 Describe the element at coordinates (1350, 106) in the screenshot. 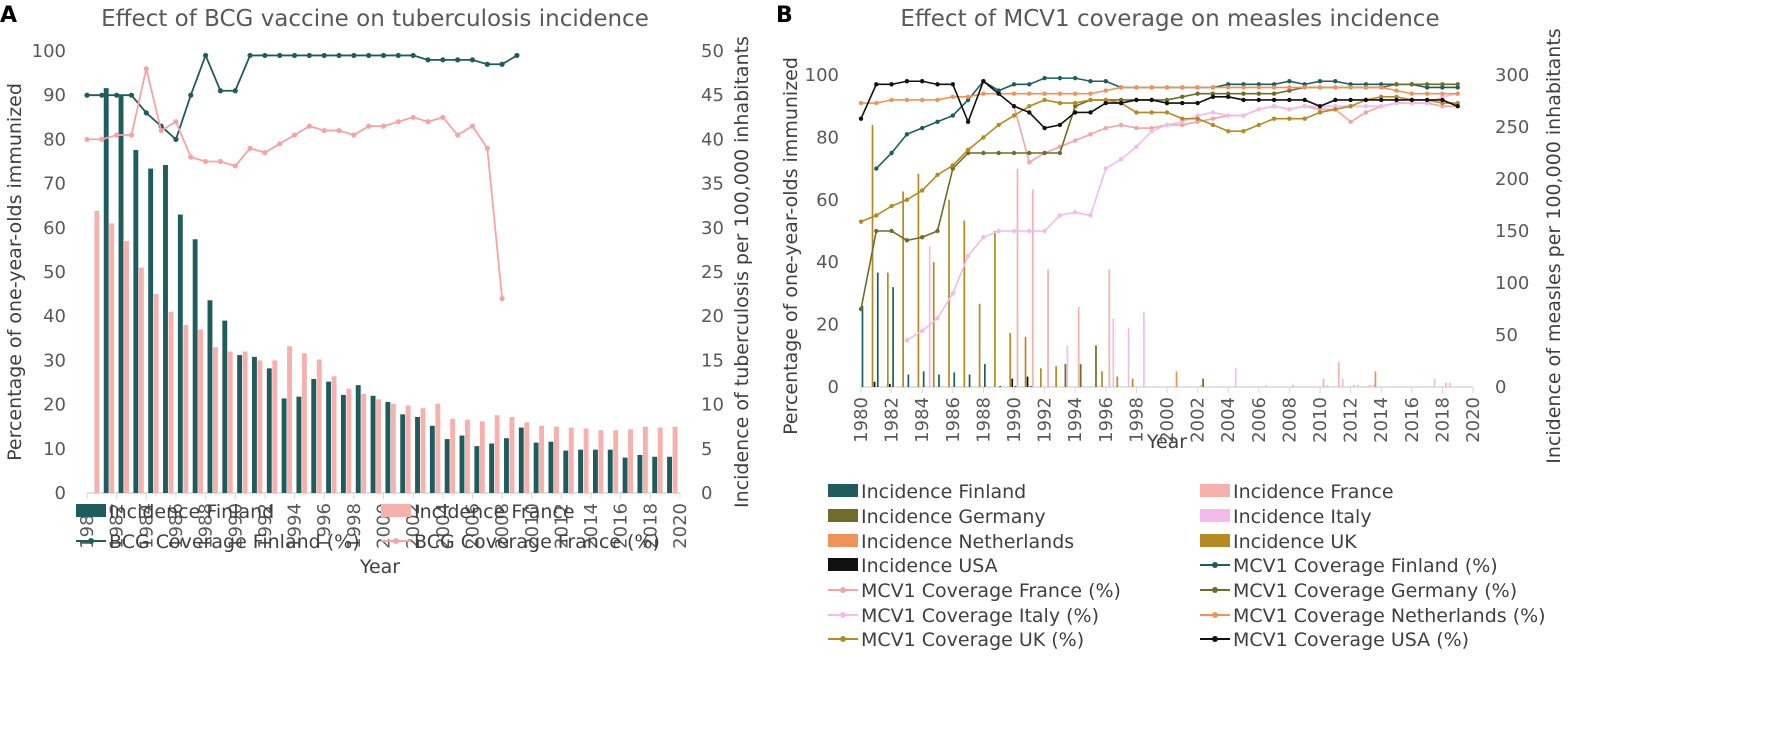

I see `panel-b-point-mcv1-coverage-uk-2012` at that location.